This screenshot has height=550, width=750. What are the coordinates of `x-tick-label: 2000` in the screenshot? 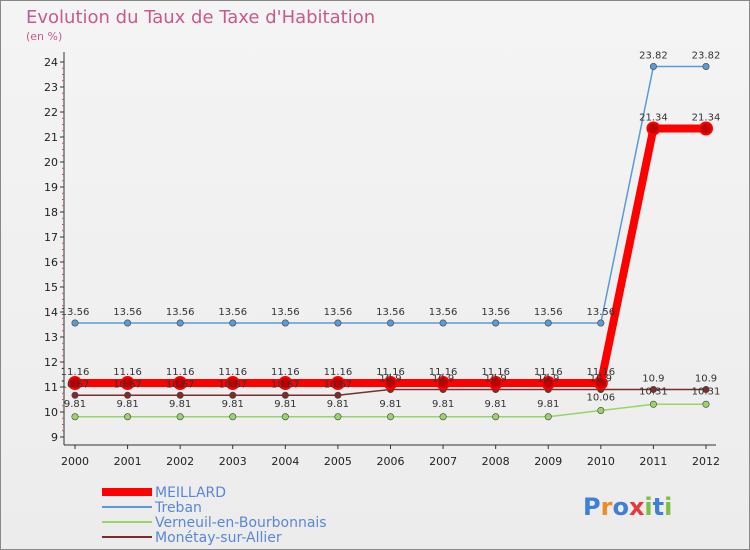 It's located at (75, 461).